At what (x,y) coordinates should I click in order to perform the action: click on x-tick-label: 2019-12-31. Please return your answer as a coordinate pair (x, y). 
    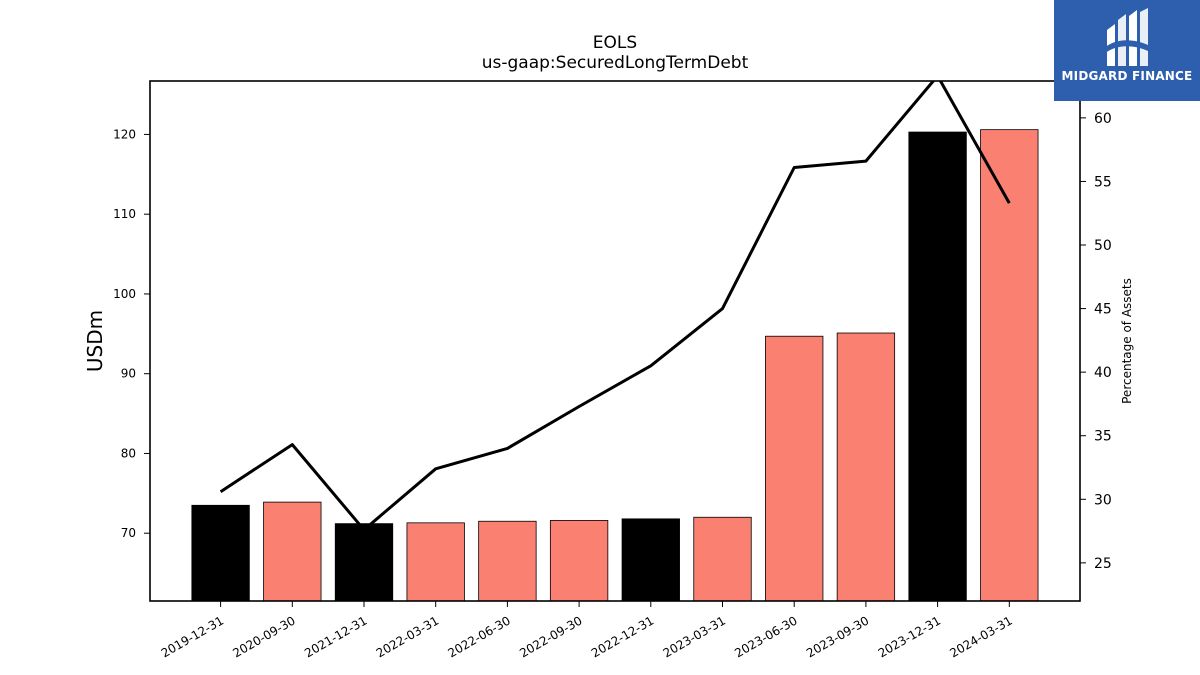
    Looking at the image, I should click on (192, 636).